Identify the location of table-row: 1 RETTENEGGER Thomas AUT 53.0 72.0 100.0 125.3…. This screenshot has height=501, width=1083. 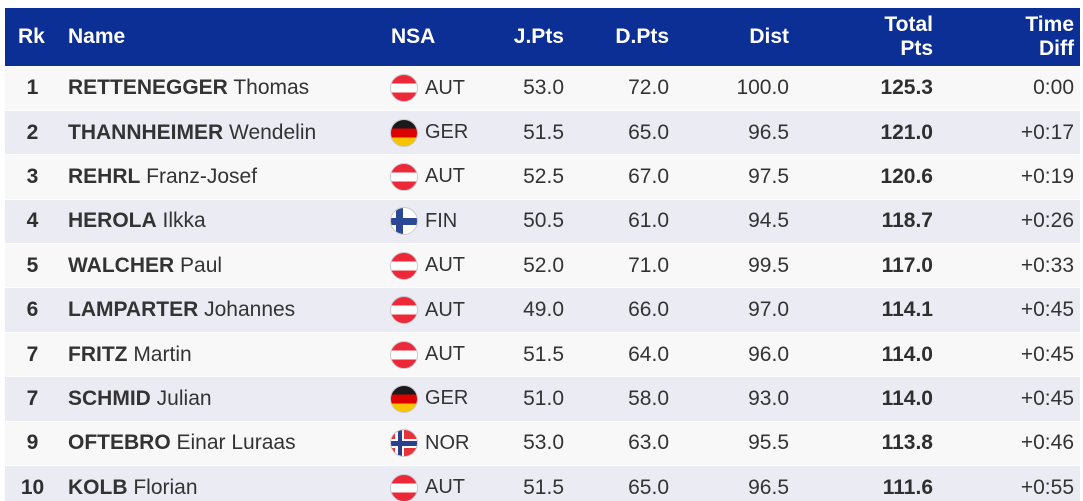
(542, 88).